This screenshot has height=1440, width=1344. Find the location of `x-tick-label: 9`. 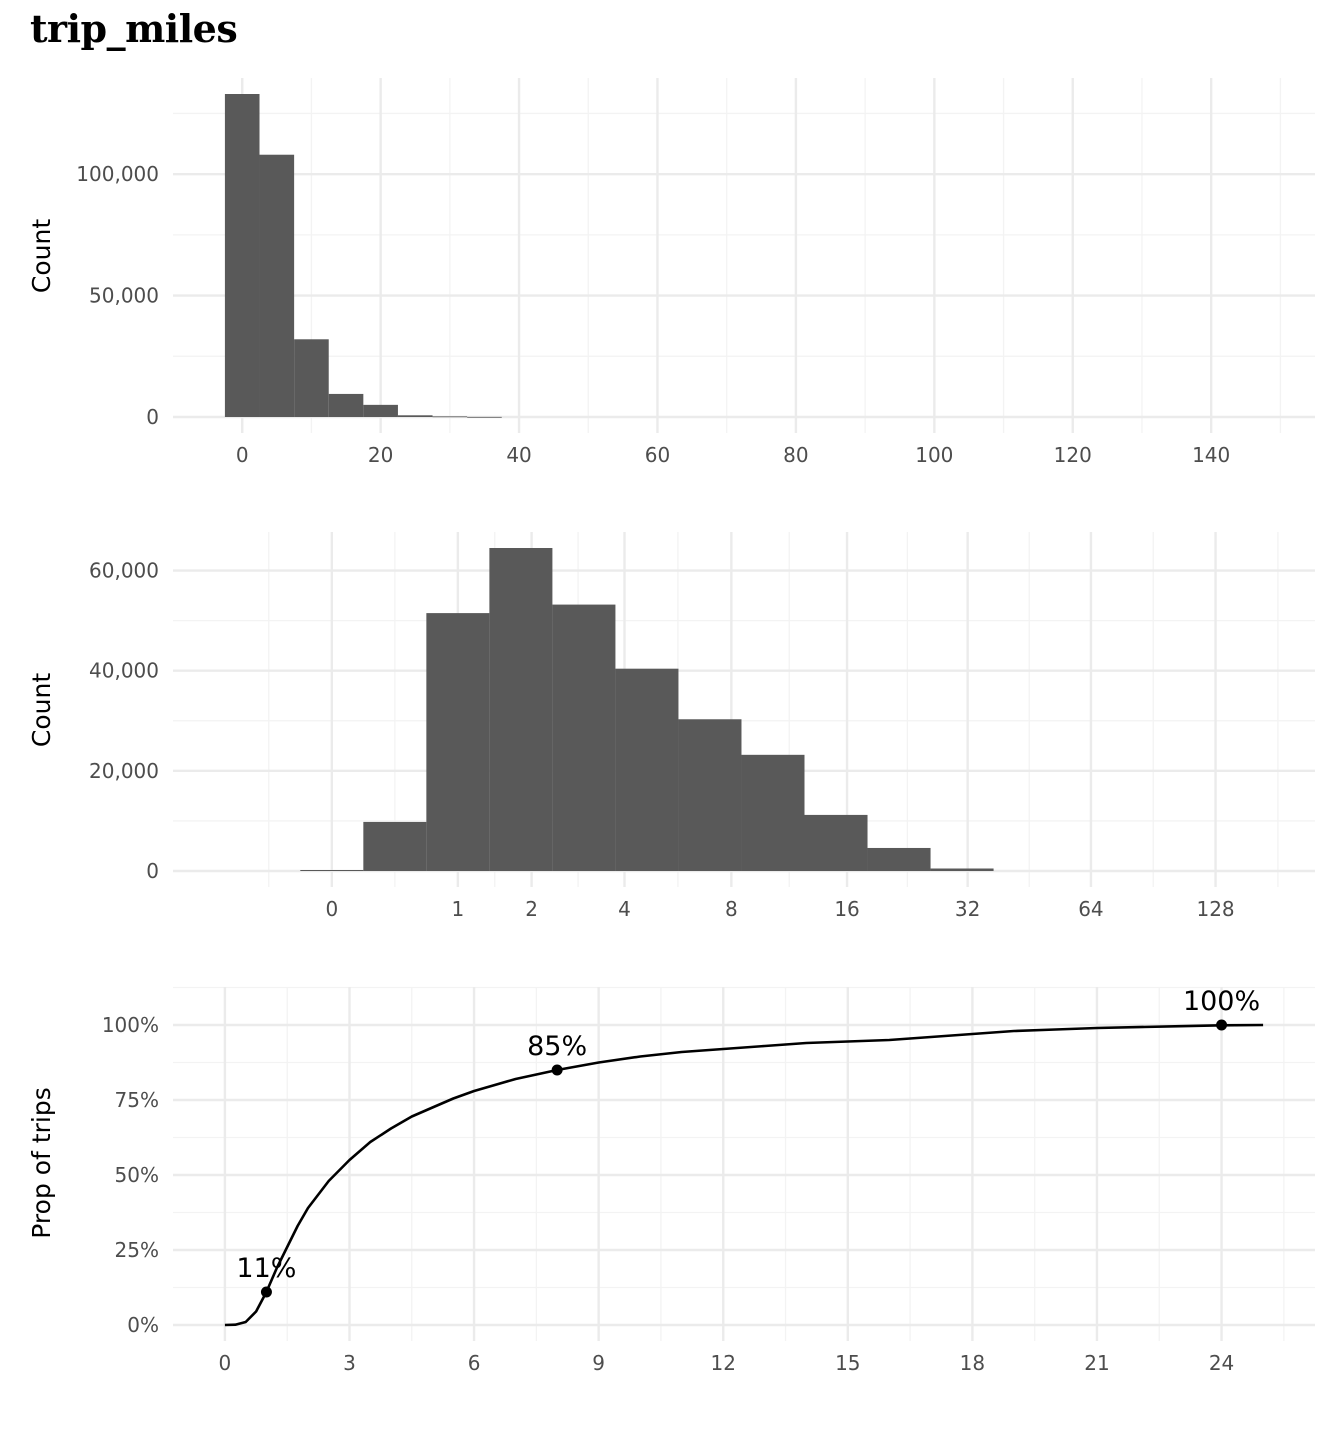

x-tick-label: 9 is located at coordinates (598, 1363).